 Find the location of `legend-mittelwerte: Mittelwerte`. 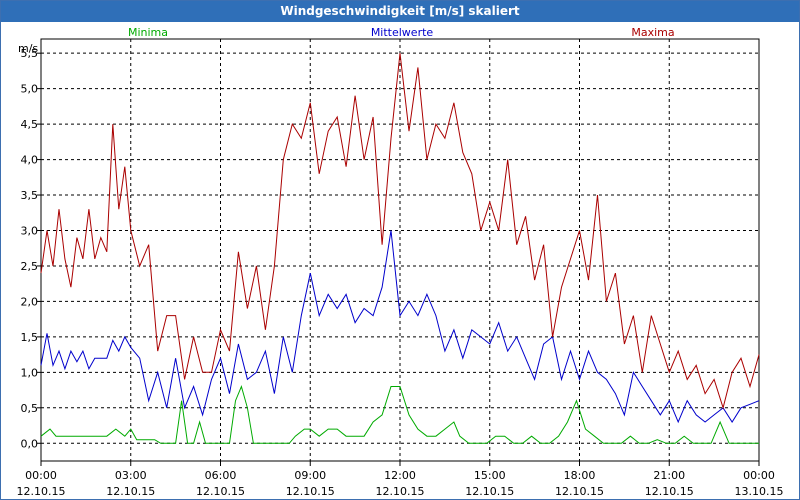

legend-mittelwerte: Mittelwerte is located at coordinates (402, 32).